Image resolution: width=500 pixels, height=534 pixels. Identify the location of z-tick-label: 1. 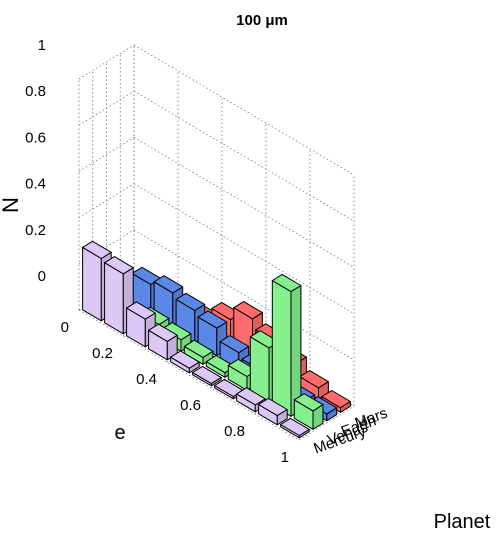
(42, 45).